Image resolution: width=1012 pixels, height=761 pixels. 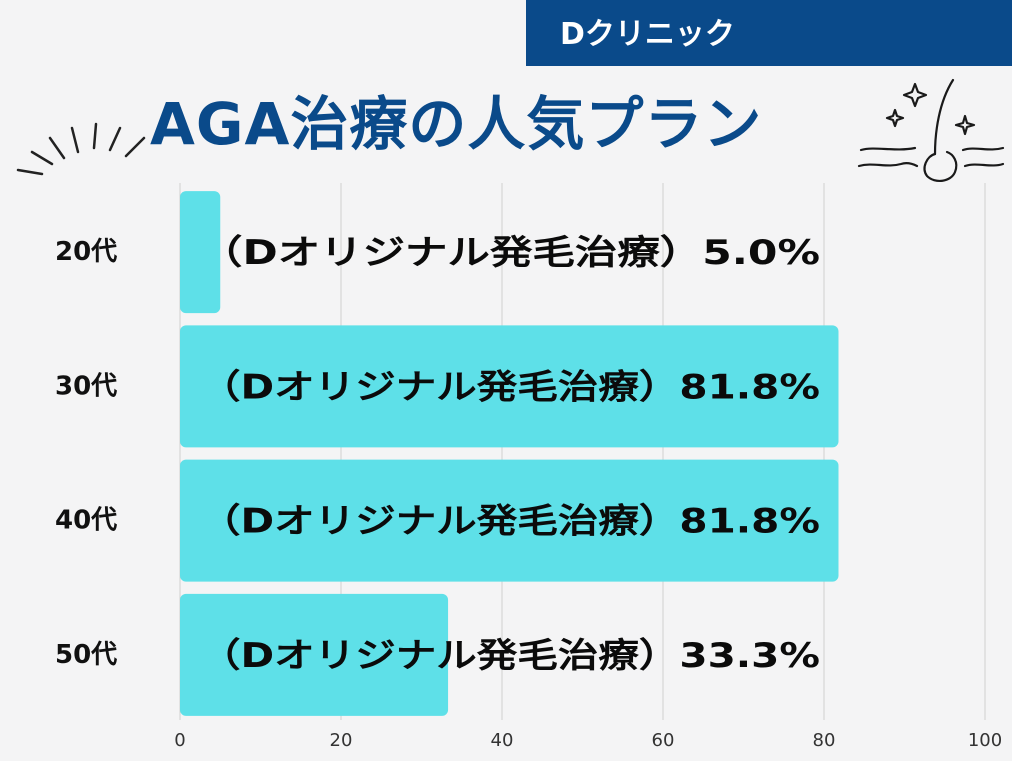 What do you see at coordinates (824, 740) in the screenshot?
I see `x-tick-label: 80` at bounding box center [824, 740].